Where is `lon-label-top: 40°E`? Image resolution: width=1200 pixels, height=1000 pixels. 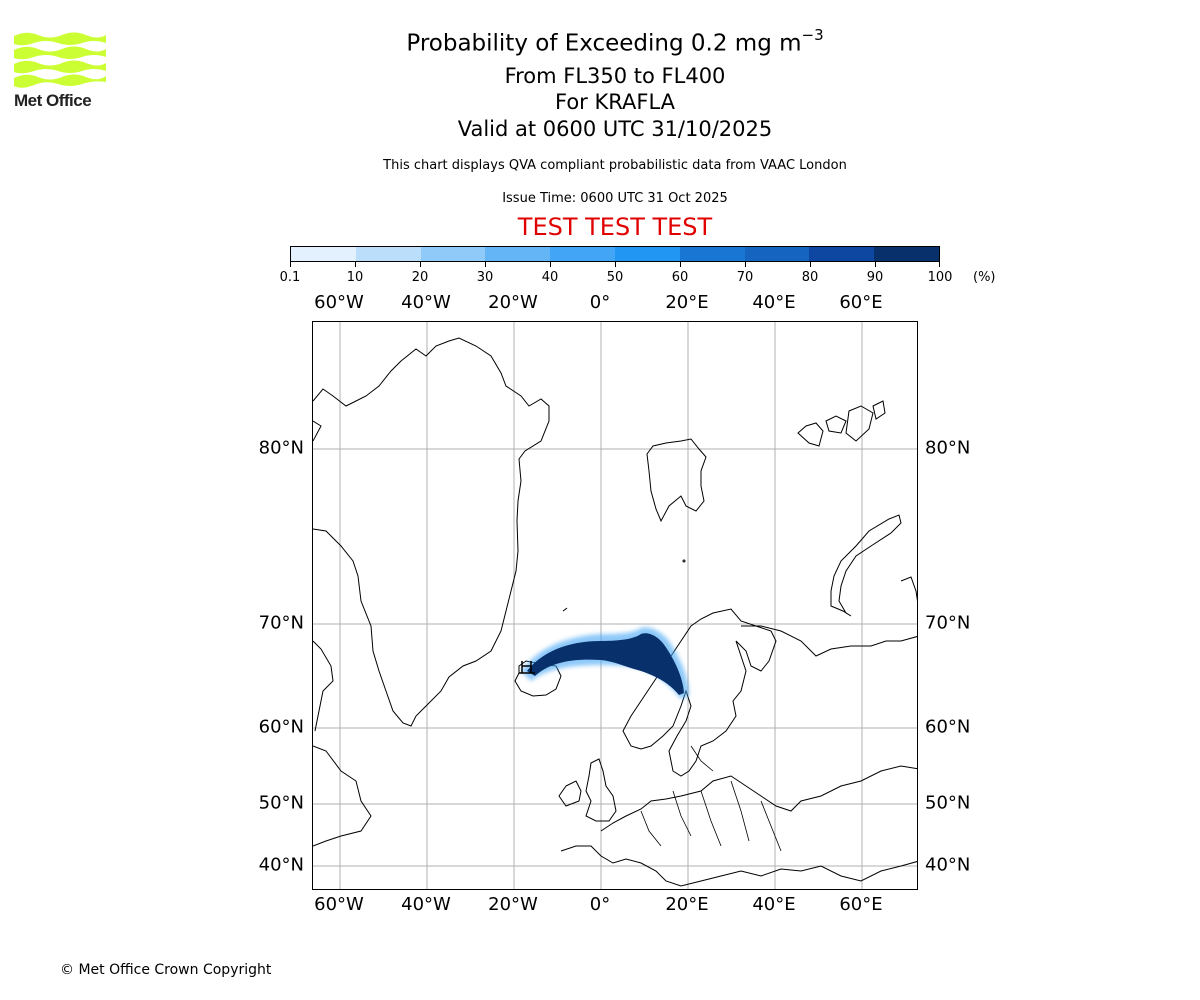
lon-label-top: 40°E is located at coordinates (774, 302).